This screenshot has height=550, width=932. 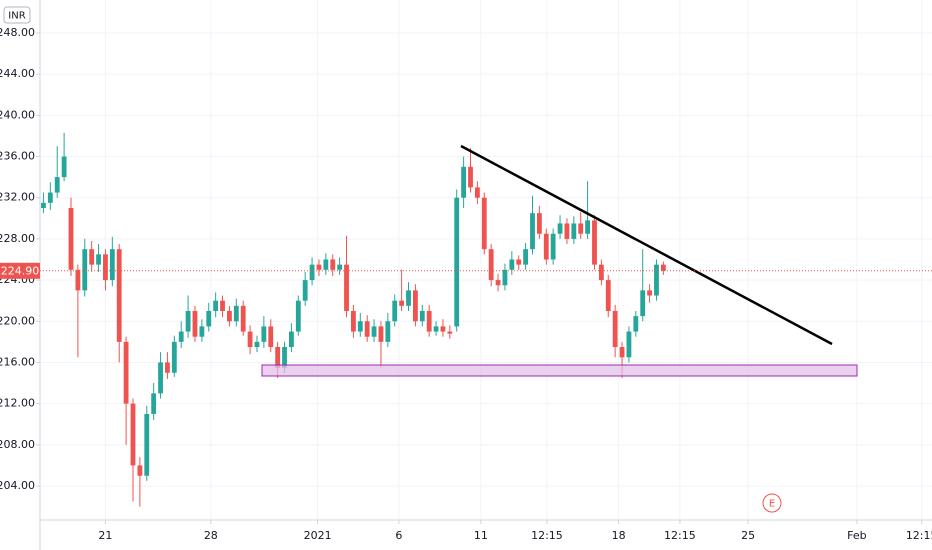 What do you see at coordinates (646, 245) in the screenshot?
I see `trend-line` at bounding box center [646, 245].